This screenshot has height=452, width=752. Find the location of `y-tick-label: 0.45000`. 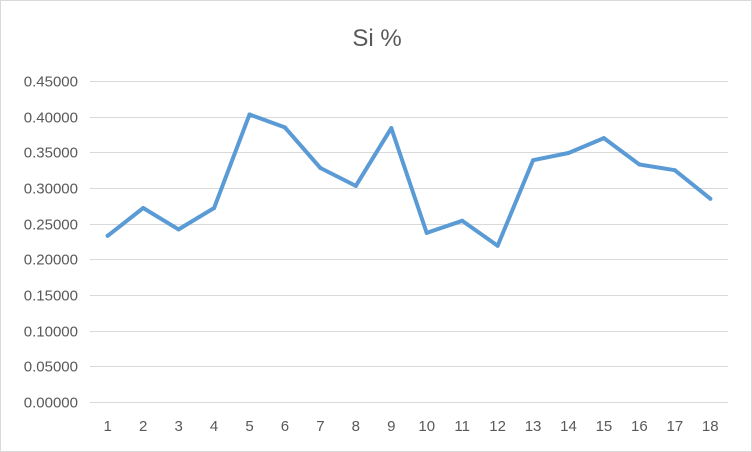

y-tick-label: 0.45000 is located at coordinates (51, 82).